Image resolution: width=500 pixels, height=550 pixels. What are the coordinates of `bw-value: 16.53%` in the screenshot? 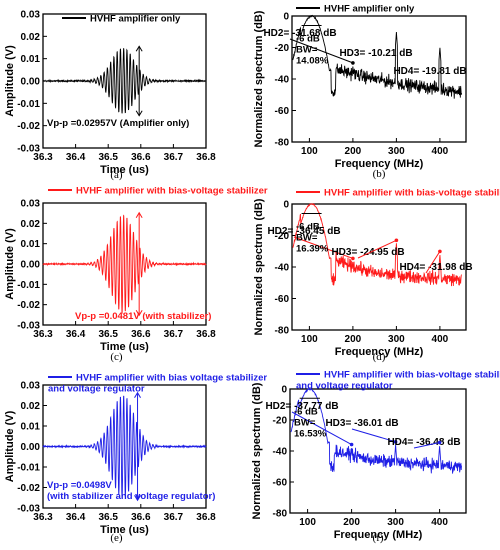 It's located at (310, 433).